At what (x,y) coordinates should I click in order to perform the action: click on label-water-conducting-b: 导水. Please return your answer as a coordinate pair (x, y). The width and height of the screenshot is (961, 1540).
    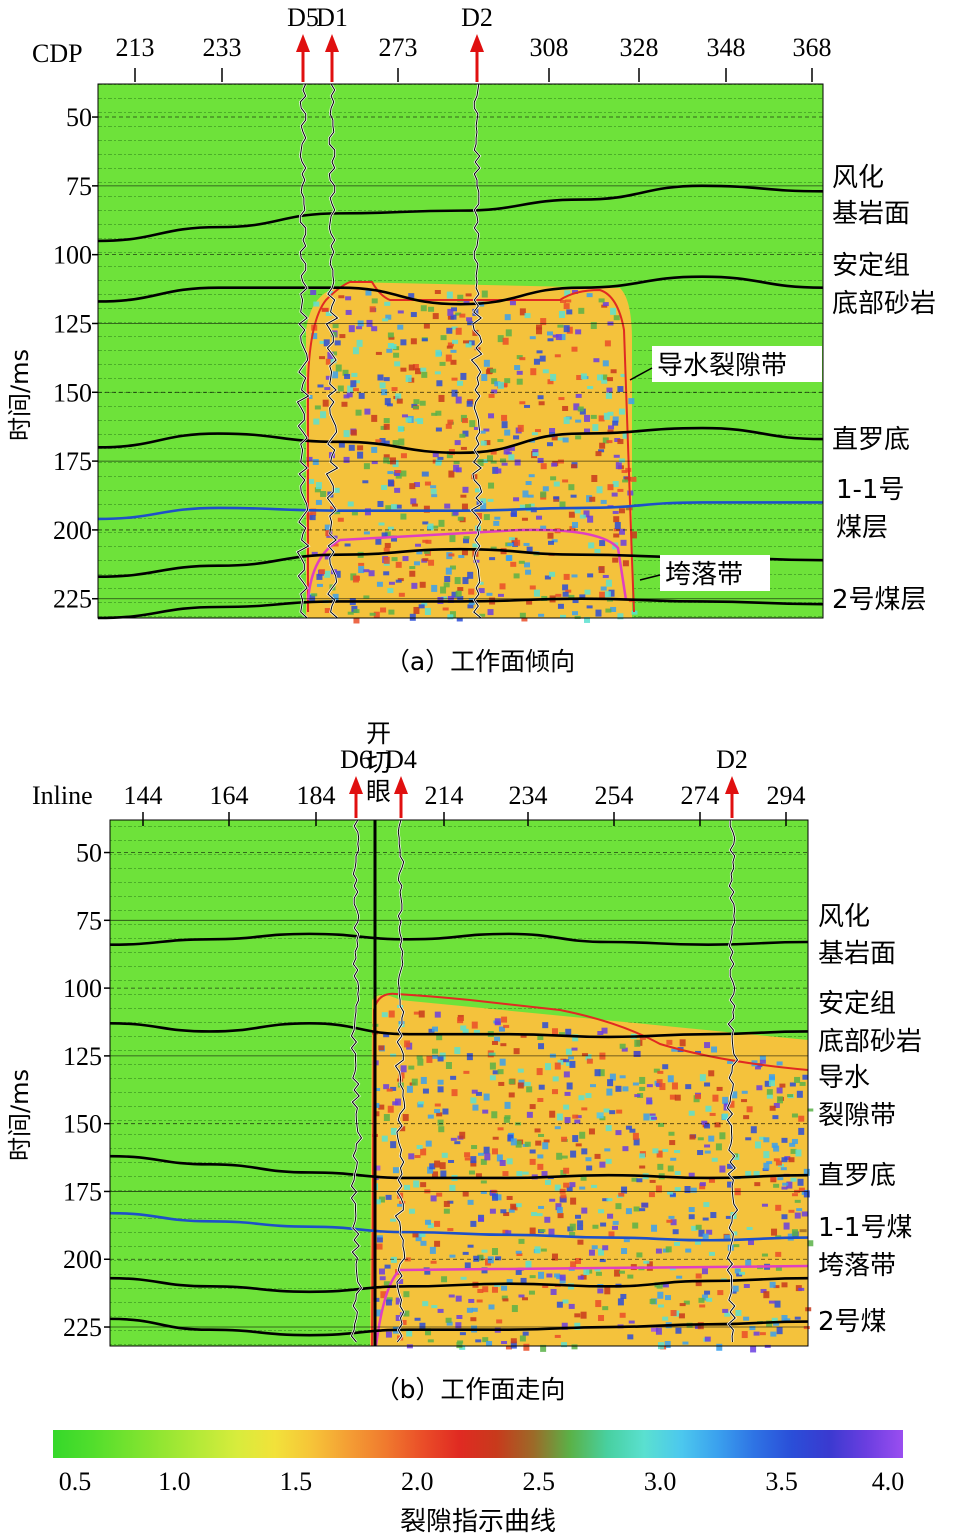
    Looking at the image, I should click on (844, 1078).